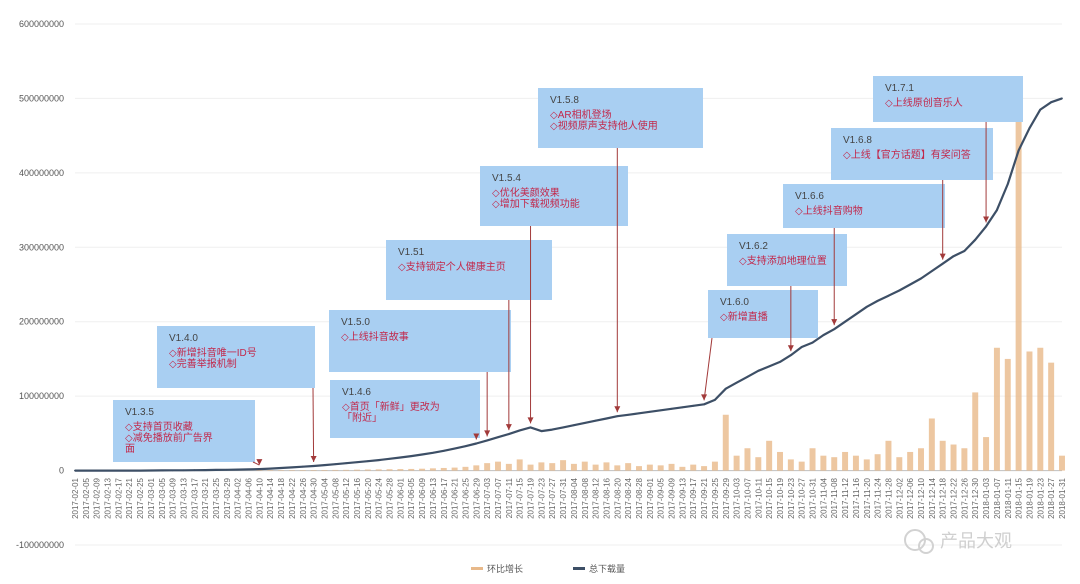 This screenshot has height=584, width=1080. What do you see at coordinates (780, 497) in the screenshot?
I see `x-tick-label: 2017-10-19` at bounding box center [780, 497].